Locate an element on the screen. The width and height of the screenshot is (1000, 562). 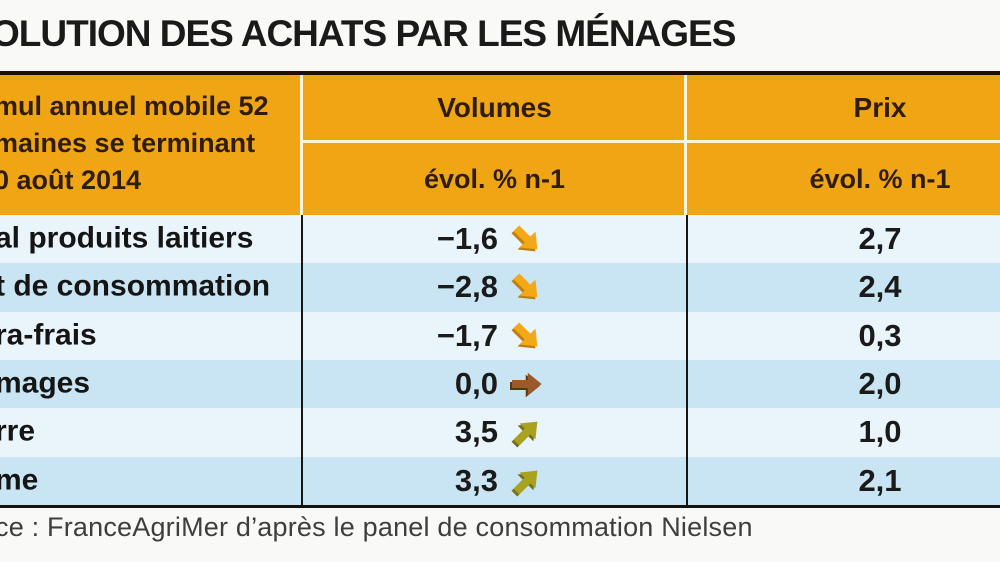
volume-cell: 3,5 is located at coordinates (494, 432).